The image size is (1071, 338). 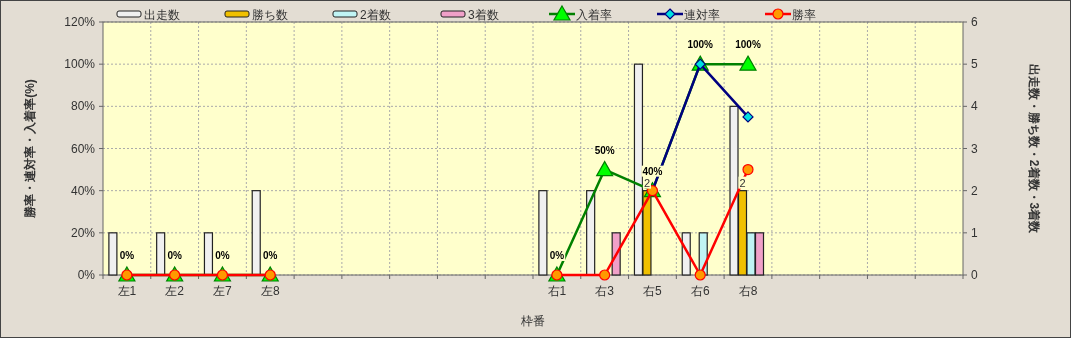 What do you see at coordinates (83, 190) in the screenshot?
I see `y-tick-label: 40%` at bounding box center [83, 190].